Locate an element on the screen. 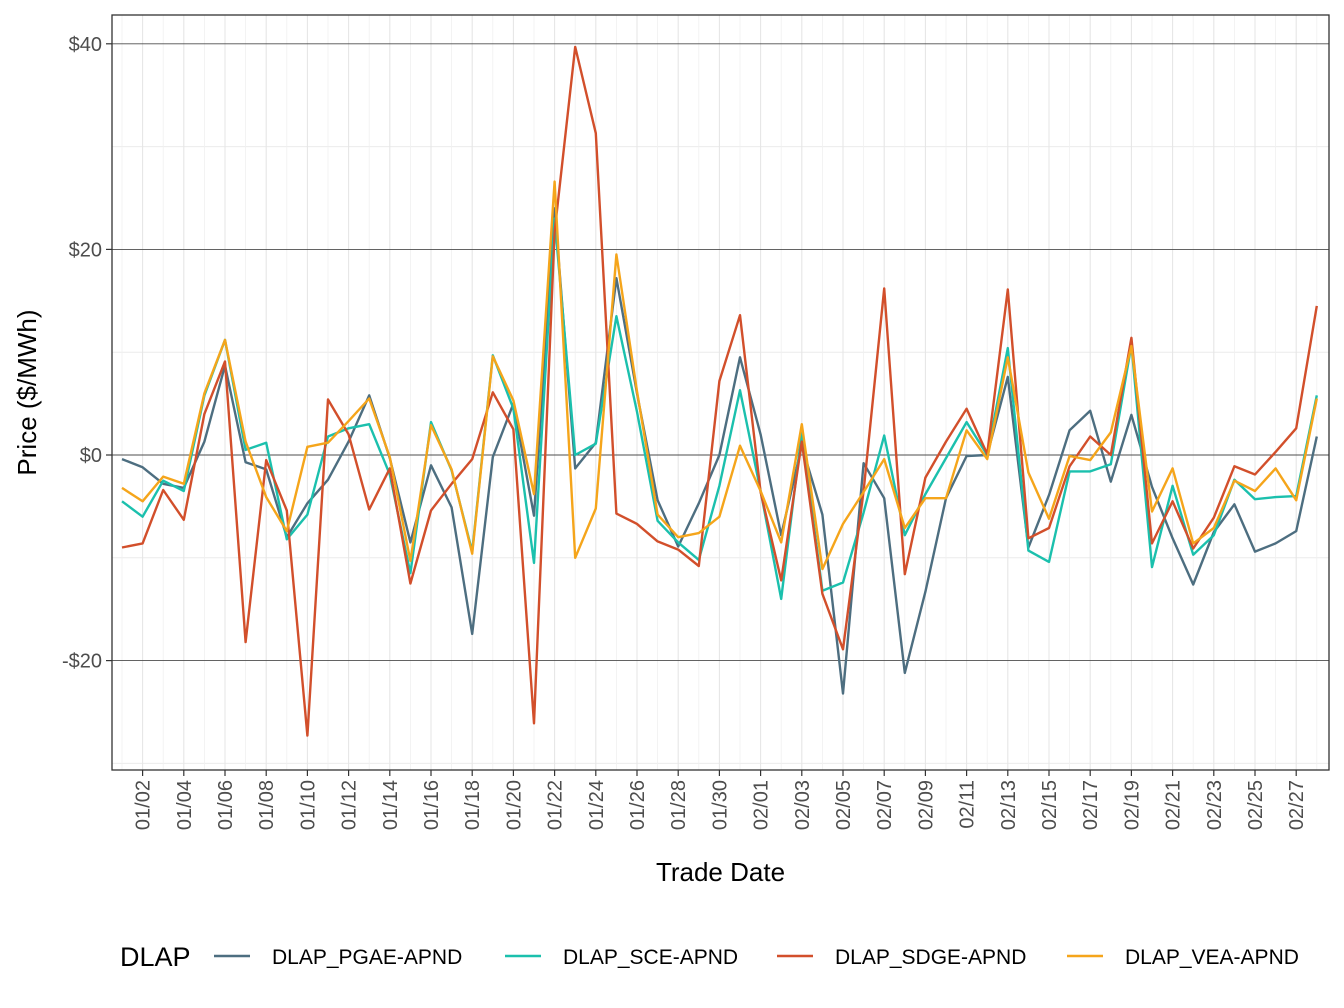 Image resolution: width=1344 pixels, height=1008 pixels. x-tick-label: 01/18 is located at coordinates (473, 805).